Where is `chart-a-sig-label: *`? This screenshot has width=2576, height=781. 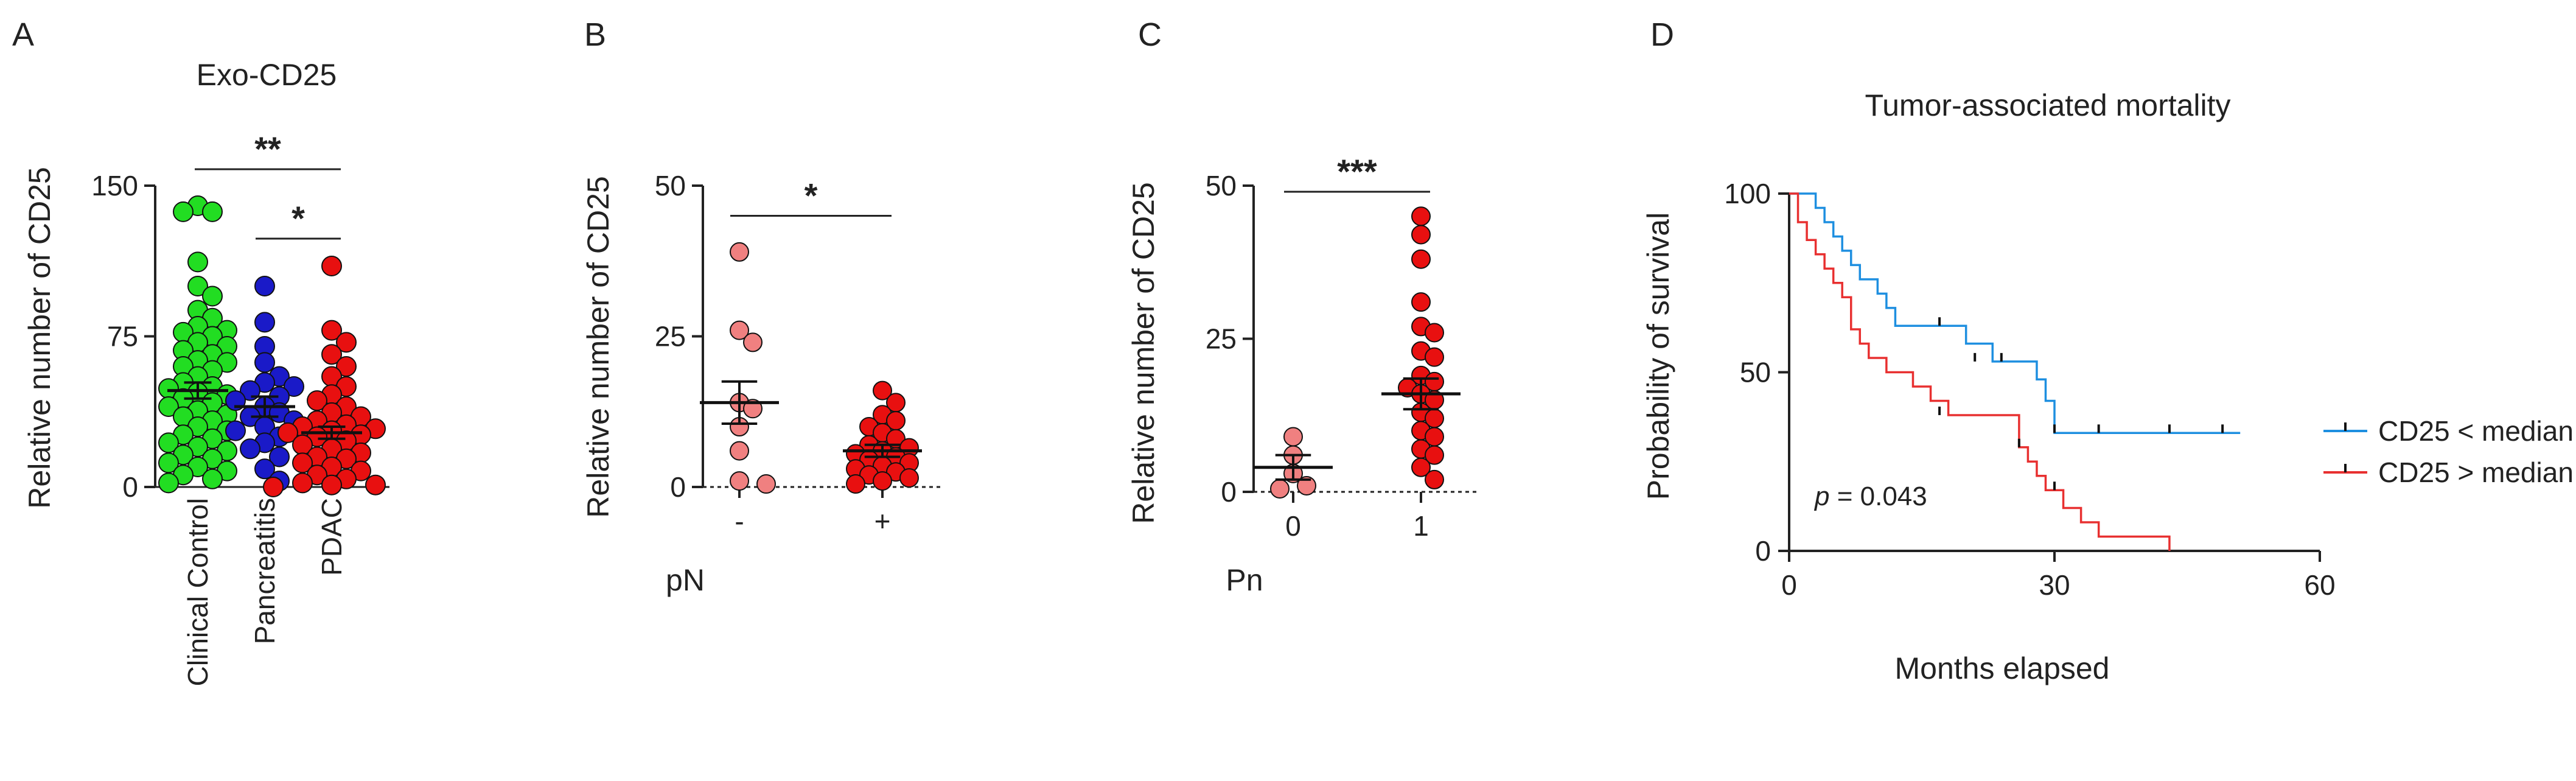 chart-a-sig-label: * is located at coordinates (298, 218).